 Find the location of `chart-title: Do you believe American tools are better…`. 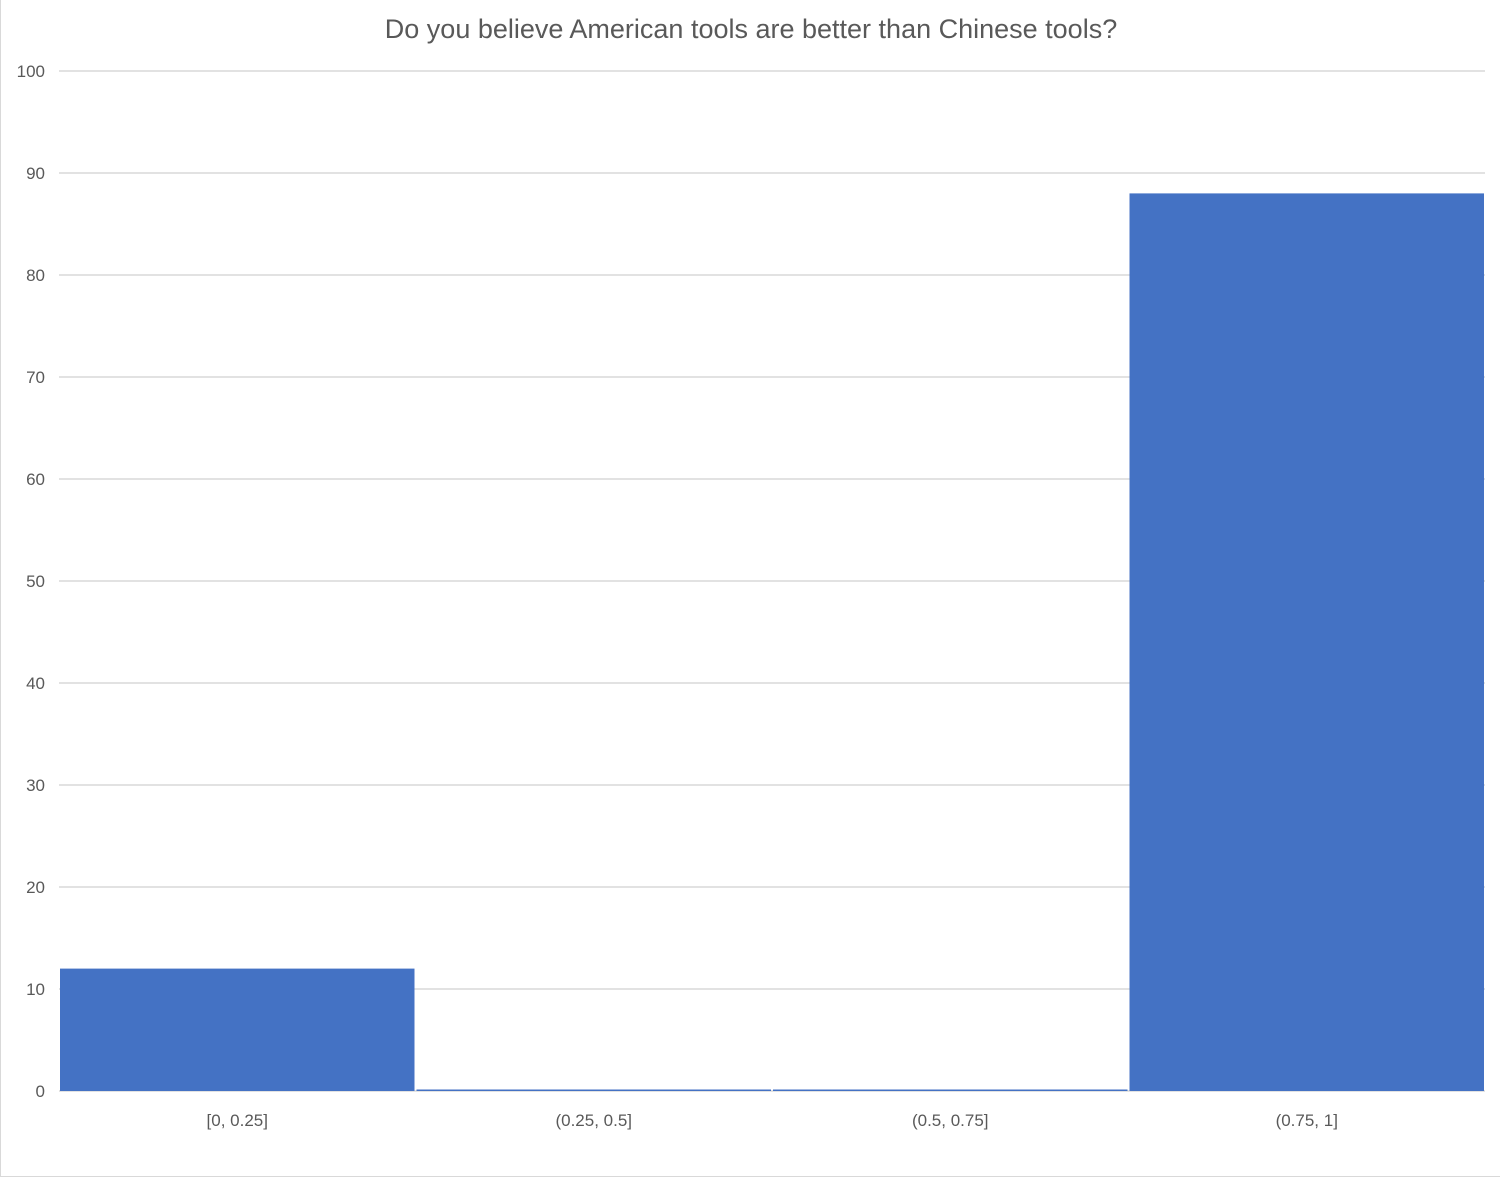

chart-title: Do you believe American tools are better… is located at coordinates (751, 29).